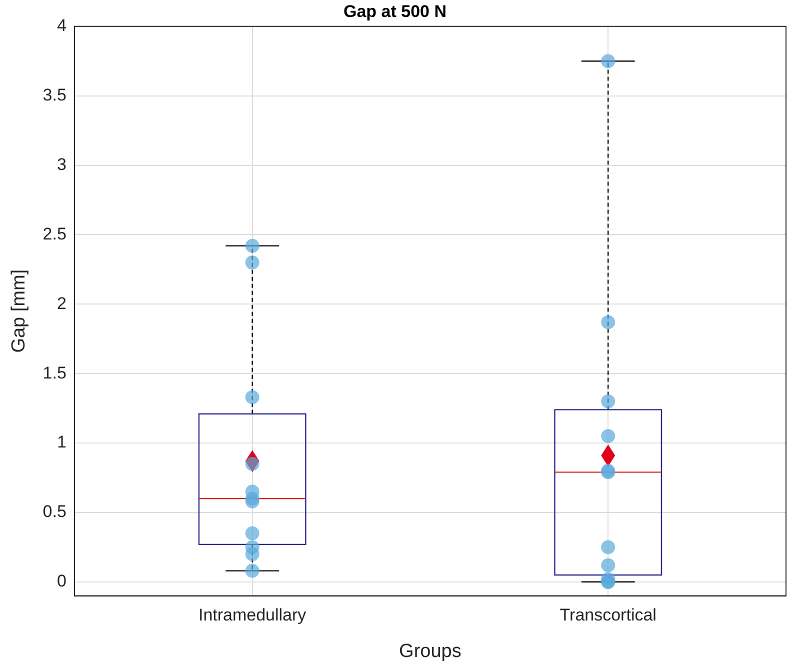 The width and height of the screenshot is (800, 667). Describe the element at coordinates (252, 615) in the screenshot. I see `x-tick-label: Intramedullary` at that location.